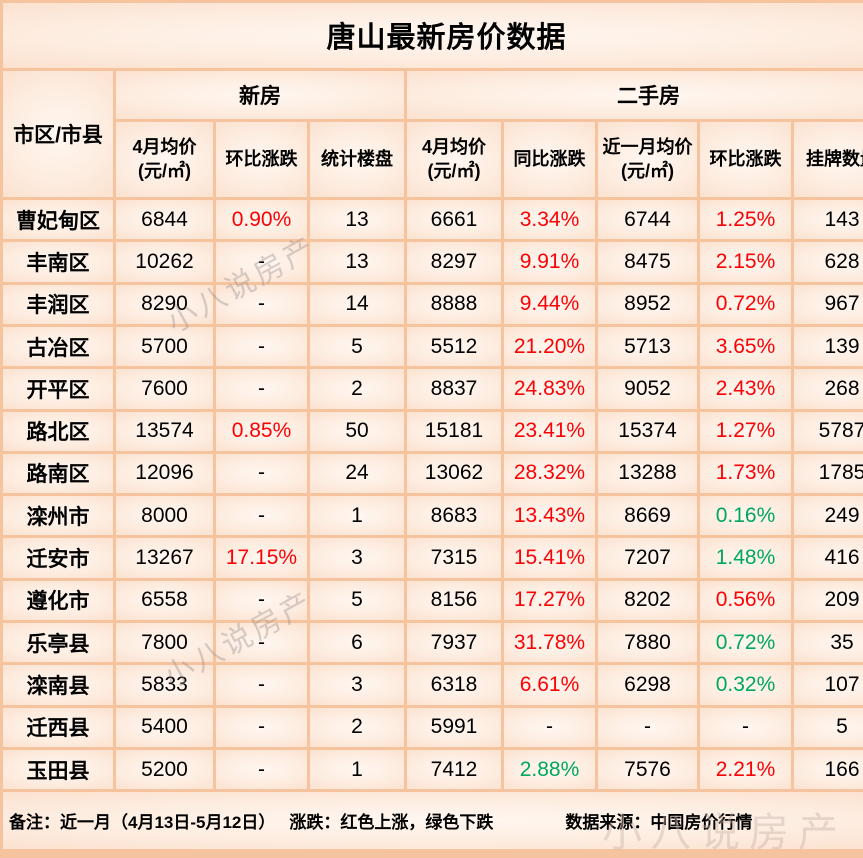 Image resolution: width=863 pixels, height=858 pixels. Describe the element at coordinates (549, 685) in the screenshot. I see `data-cell: 6.61%` at that location.